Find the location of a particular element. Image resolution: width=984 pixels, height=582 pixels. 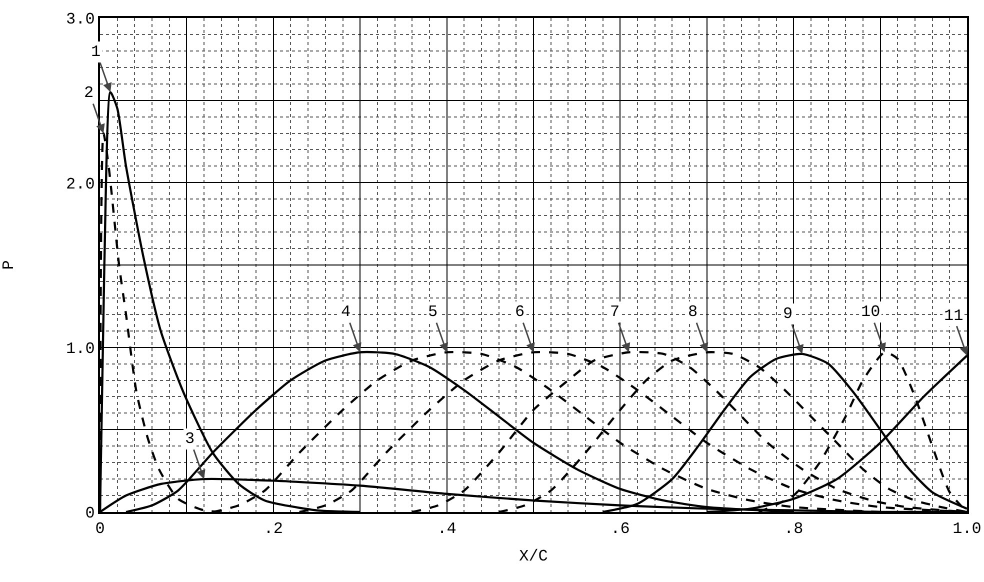

text: 4 is located at coordinates (346, 312).